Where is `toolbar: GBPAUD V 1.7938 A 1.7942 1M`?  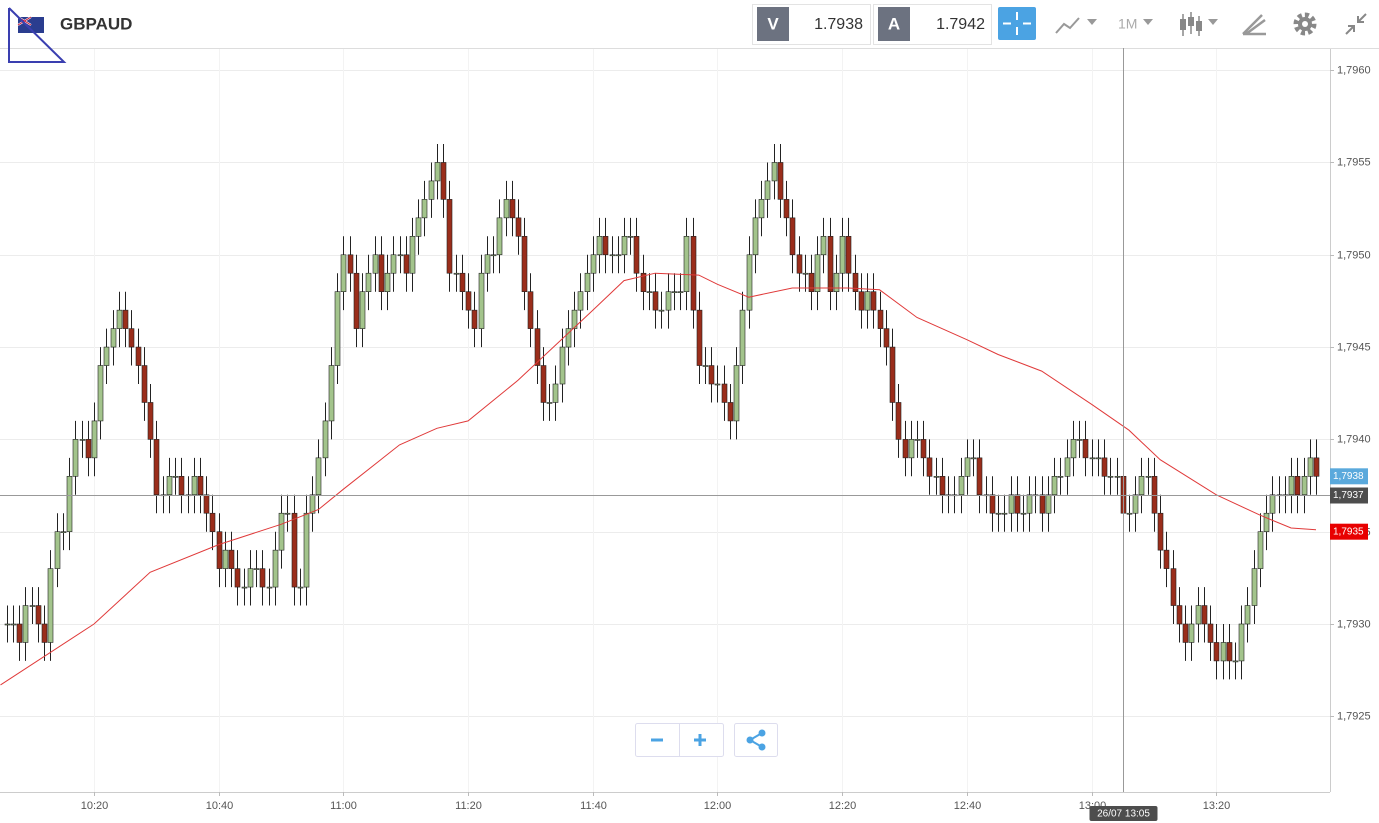
toolbar: GBPAUD V 1.7938 A 1.7942 1M is located at coordinates (689, 31).